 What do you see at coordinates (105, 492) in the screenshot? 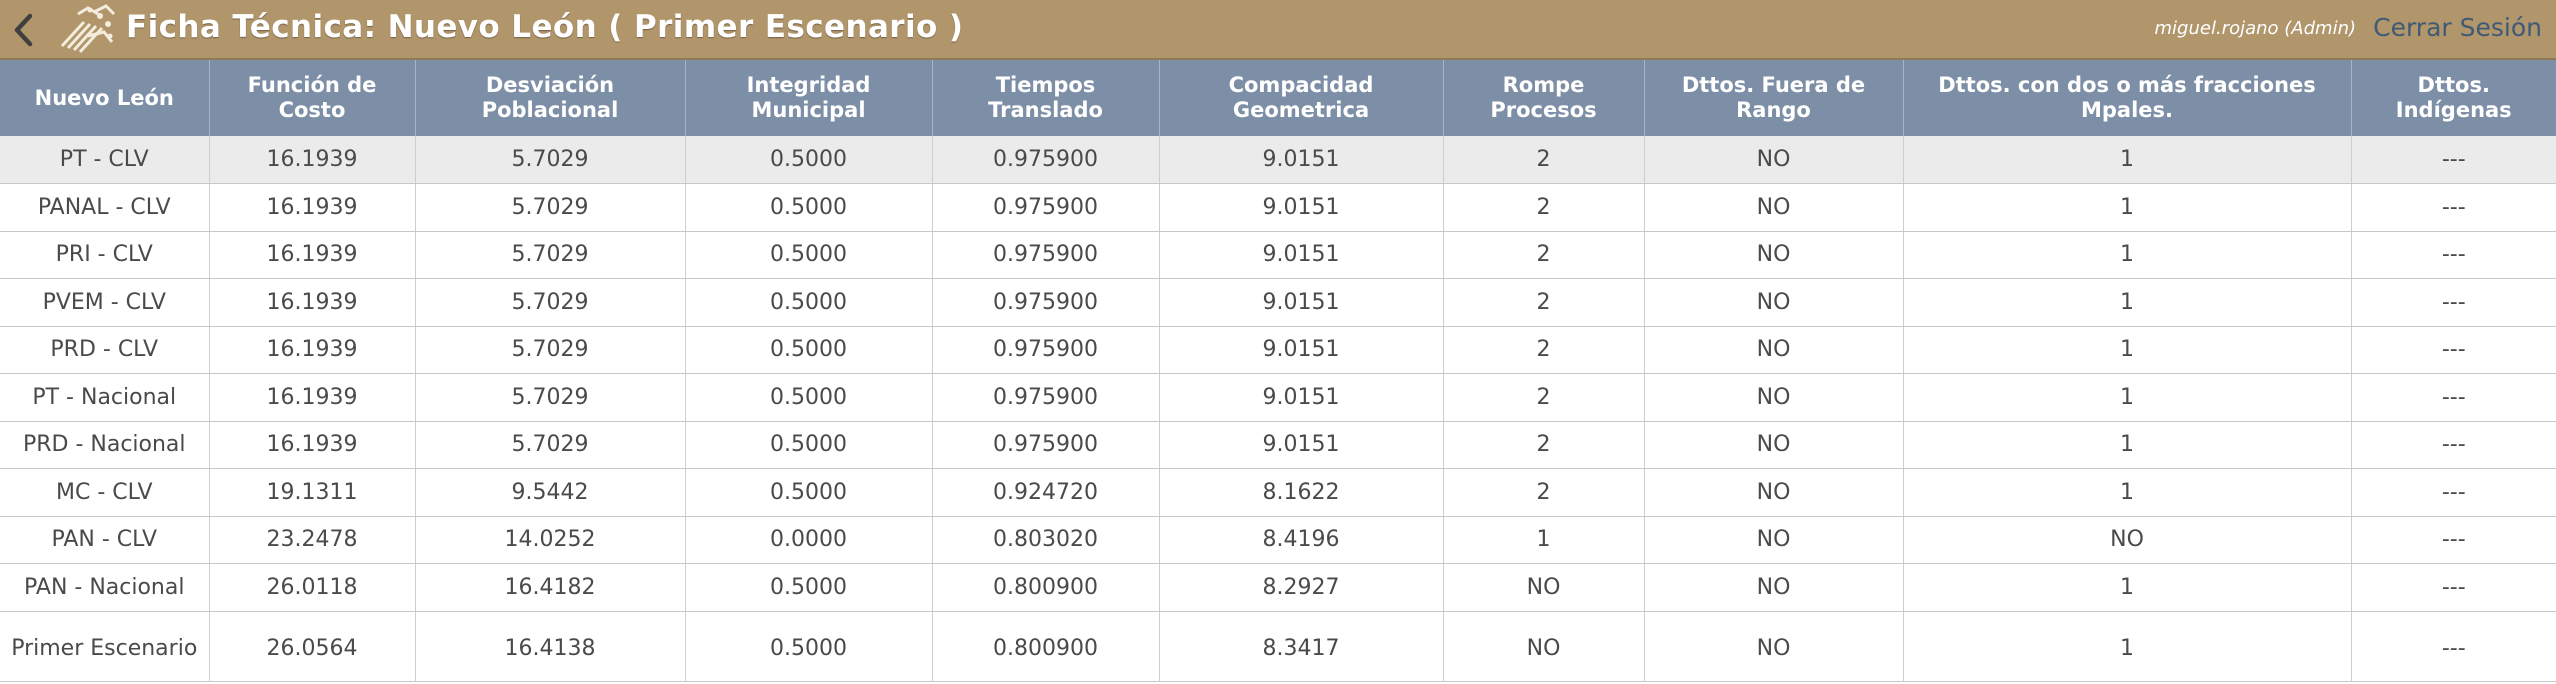
I see `table-cell-state-column: MC - CLV` at bounding box center [105, 492].